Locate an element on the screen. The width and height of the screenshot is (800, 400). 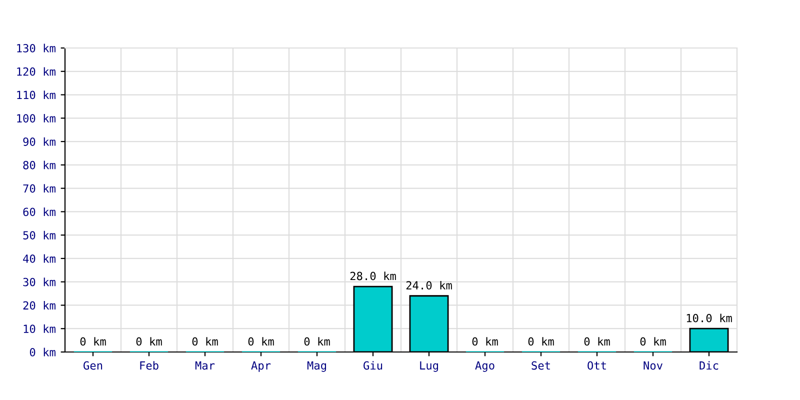
y-tick-label: 110 km is located at coordinates (36, 95).